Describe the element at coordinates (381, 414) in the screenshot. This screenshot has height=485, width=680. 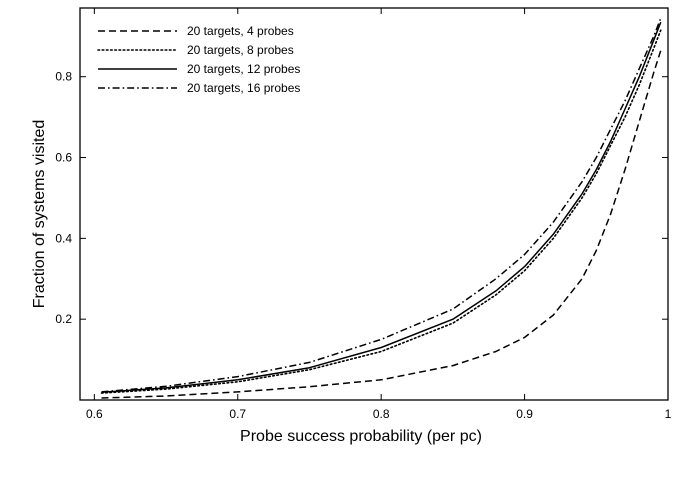
I see `x-tick-label: 0.8` at that location.